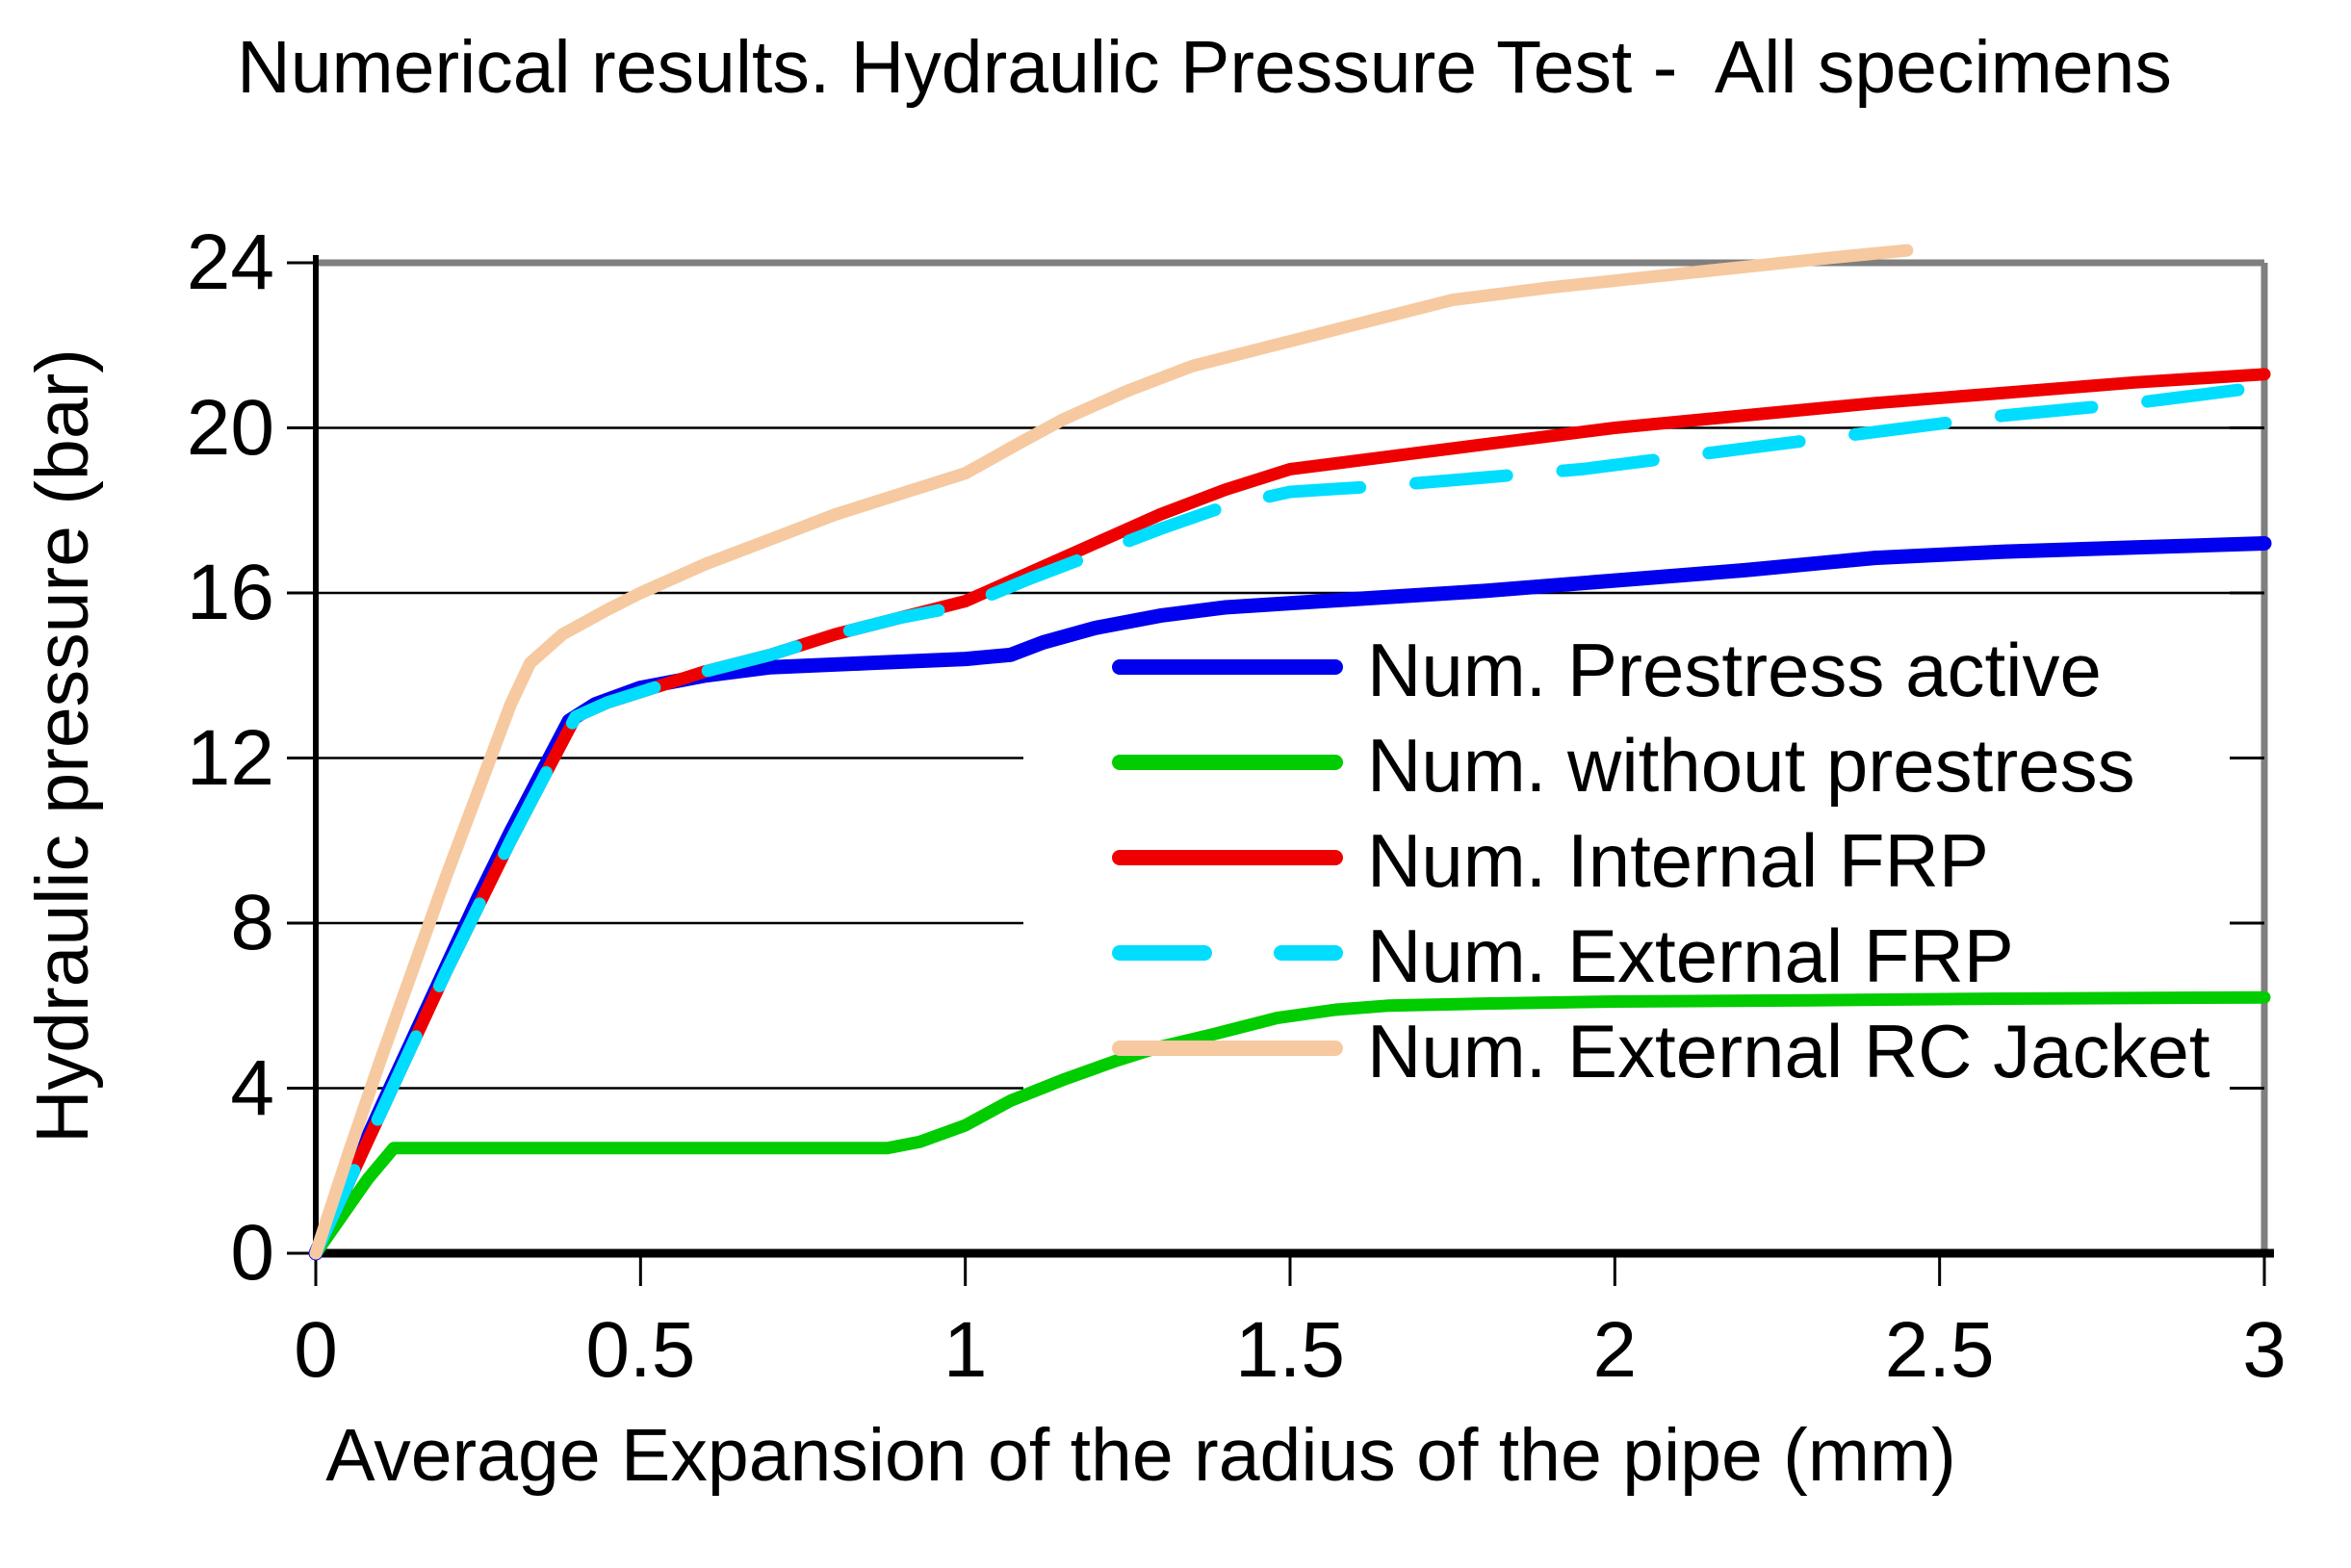 The image size is (2351, 1568). Describe the element at coordinates (316, 1350) in the screenshot. I see `x-tick-label-0: 0` at that location.